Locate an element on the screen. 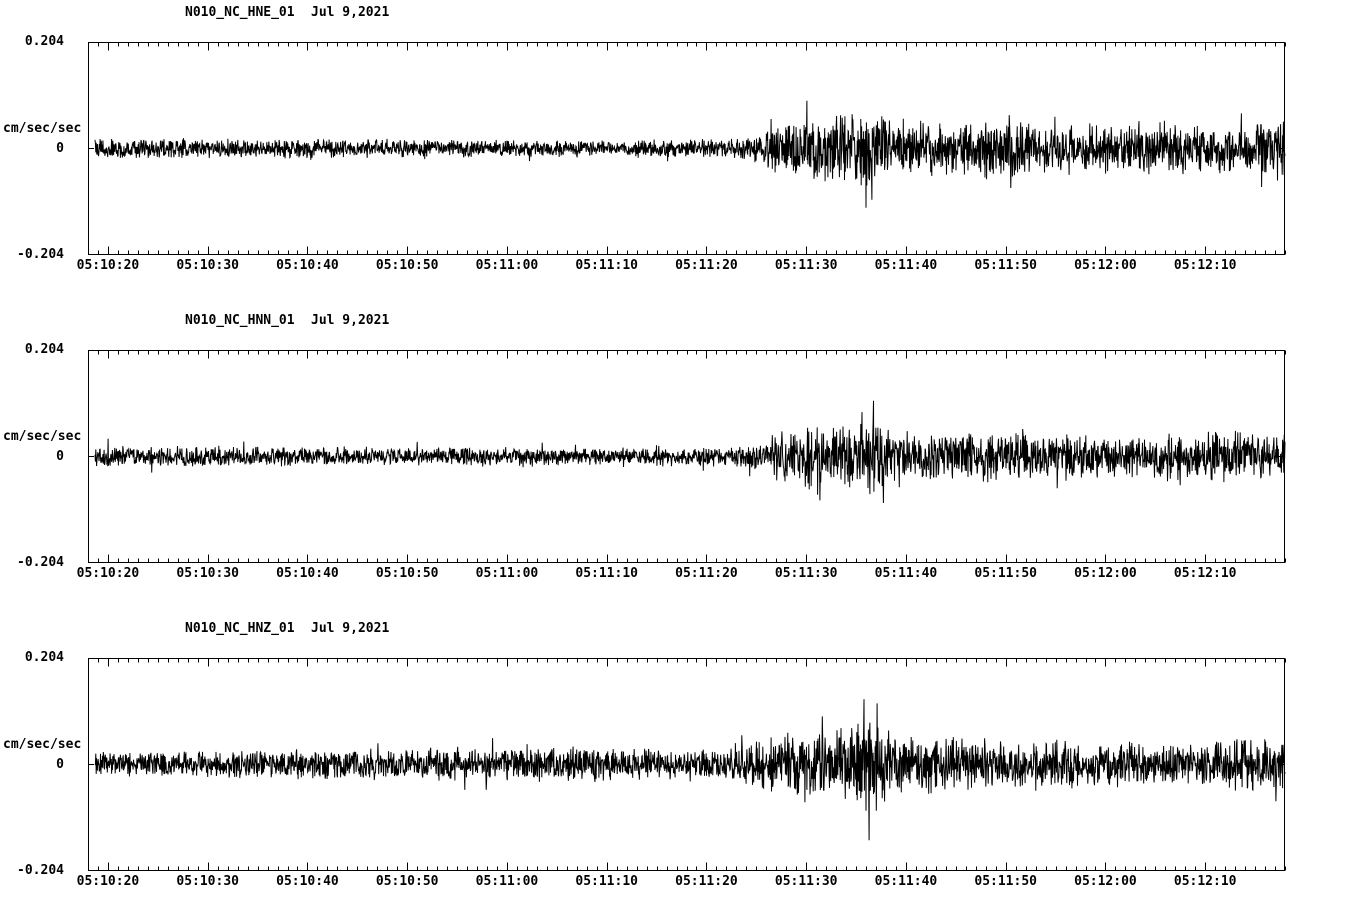 The width and height of the screenshot is (1358, 924). trace-title: N010_NC_HNZ_01 is located at coordinates (240, 628).